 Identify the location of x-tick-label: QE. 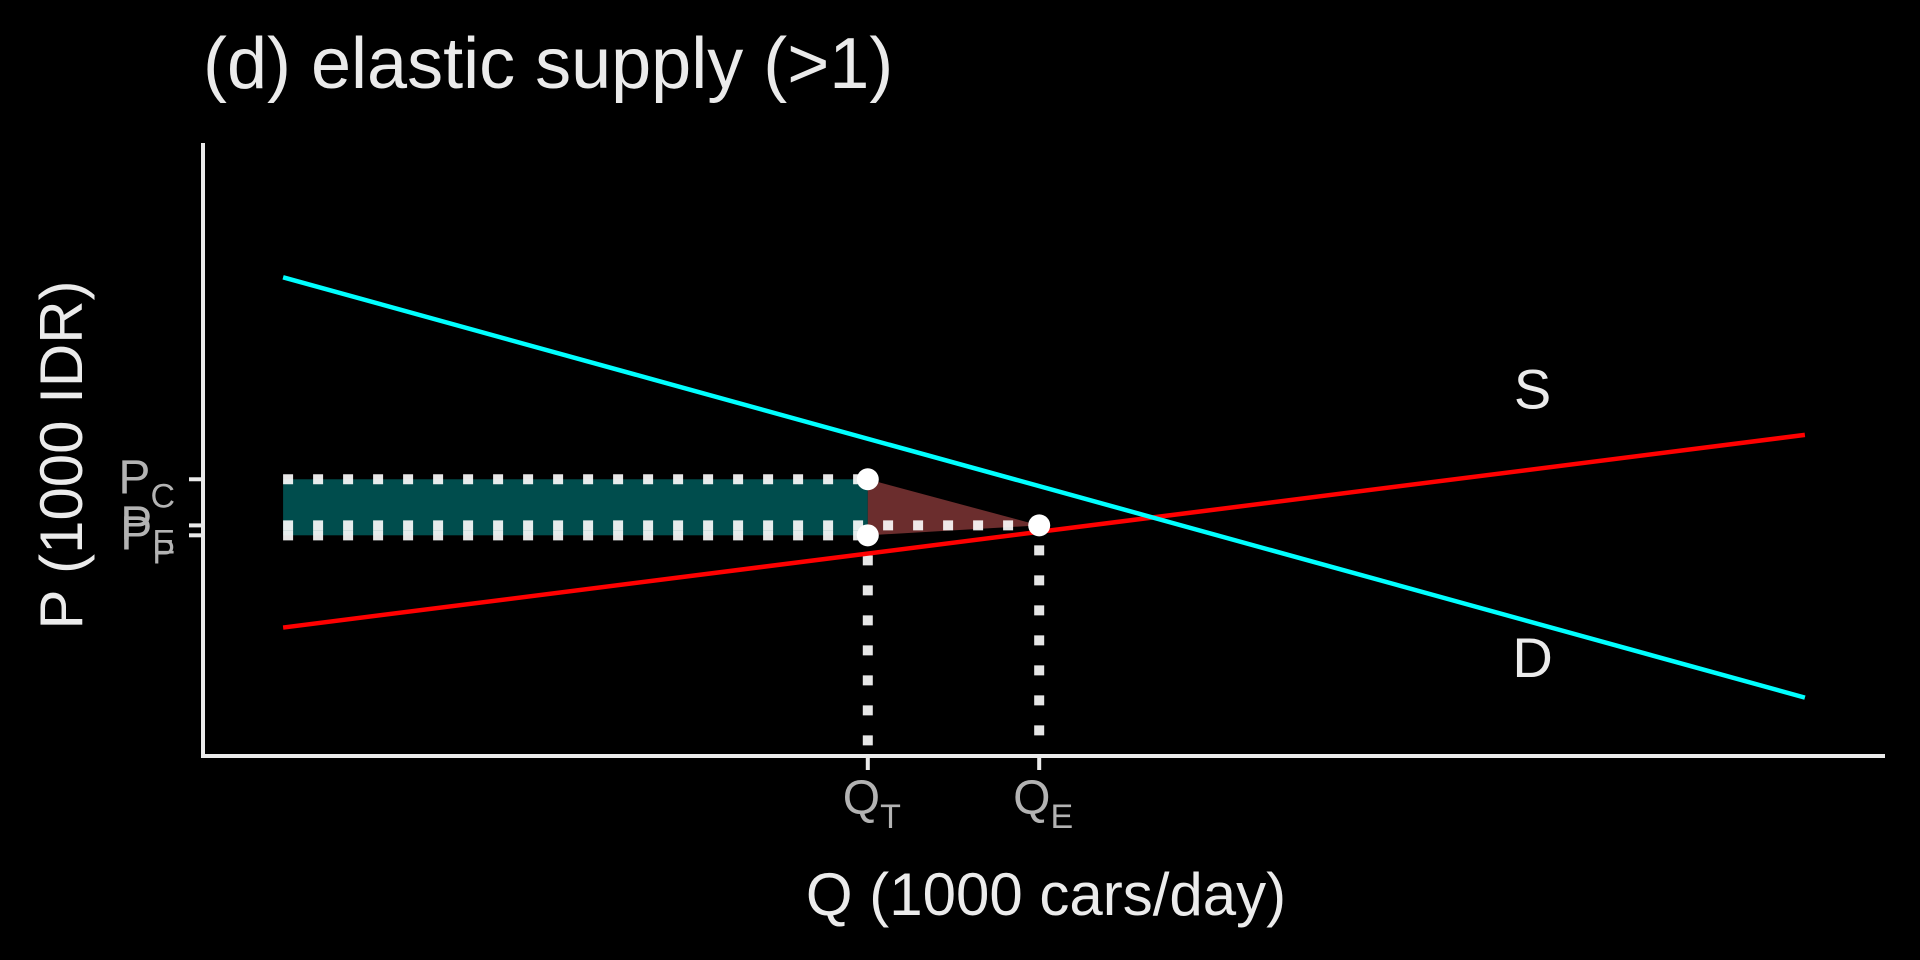
(1043, 804).